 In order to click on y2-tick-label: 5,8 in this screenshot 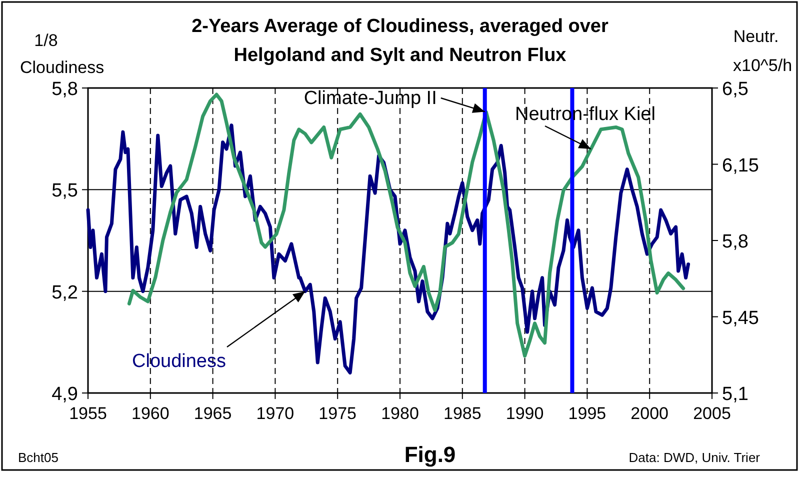, I will do `click(735, 242)`.